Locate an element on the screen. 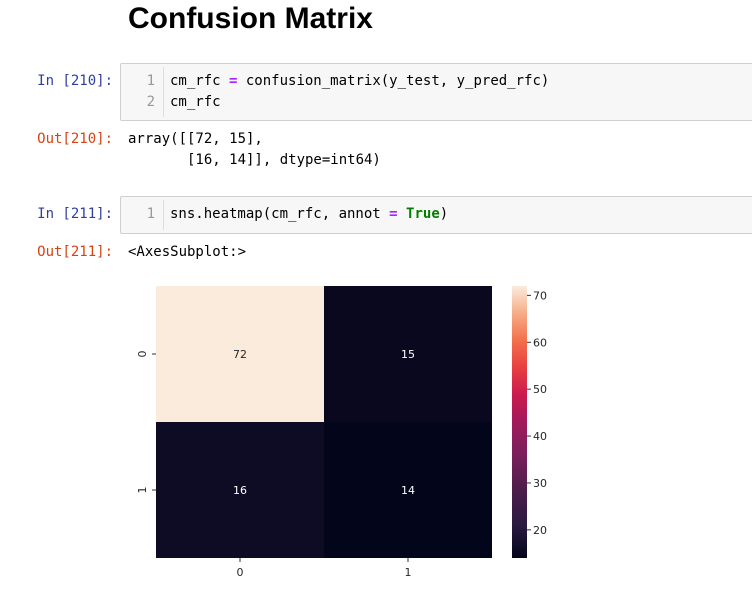  line-number-gutter: 1 is located at coordinates (139, 215).